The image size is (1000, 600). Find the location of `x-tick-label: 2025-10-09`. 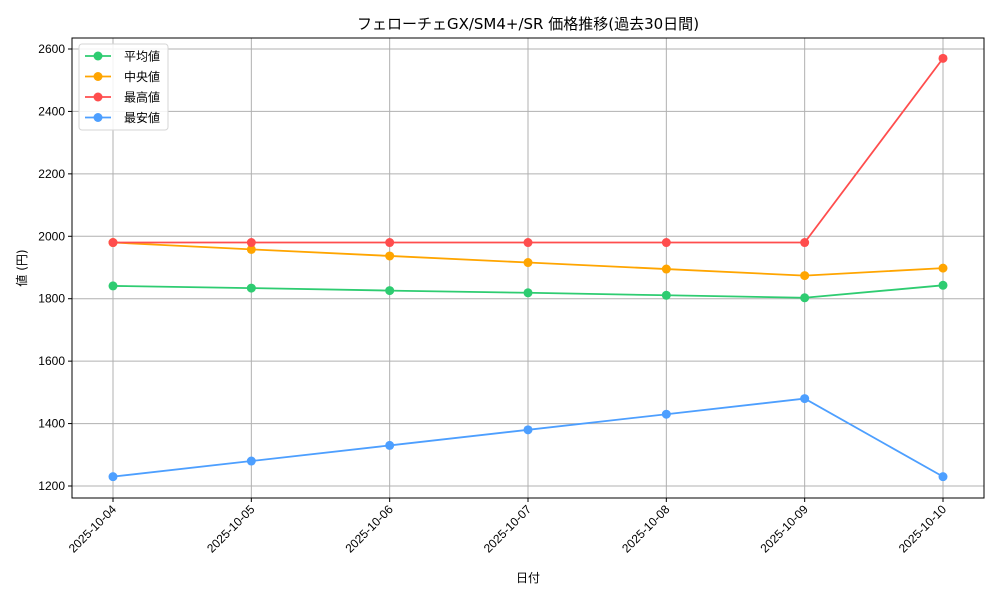

x-tick-label: 2025-10-09 is located at coordinates (784, 529).